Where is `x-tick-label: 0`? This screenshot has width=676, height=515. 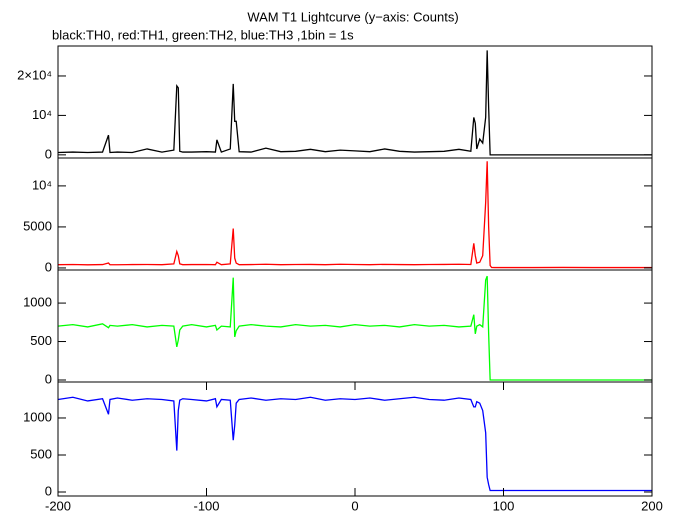
x-tick-label: 0 is located at coordinates (354, 505).